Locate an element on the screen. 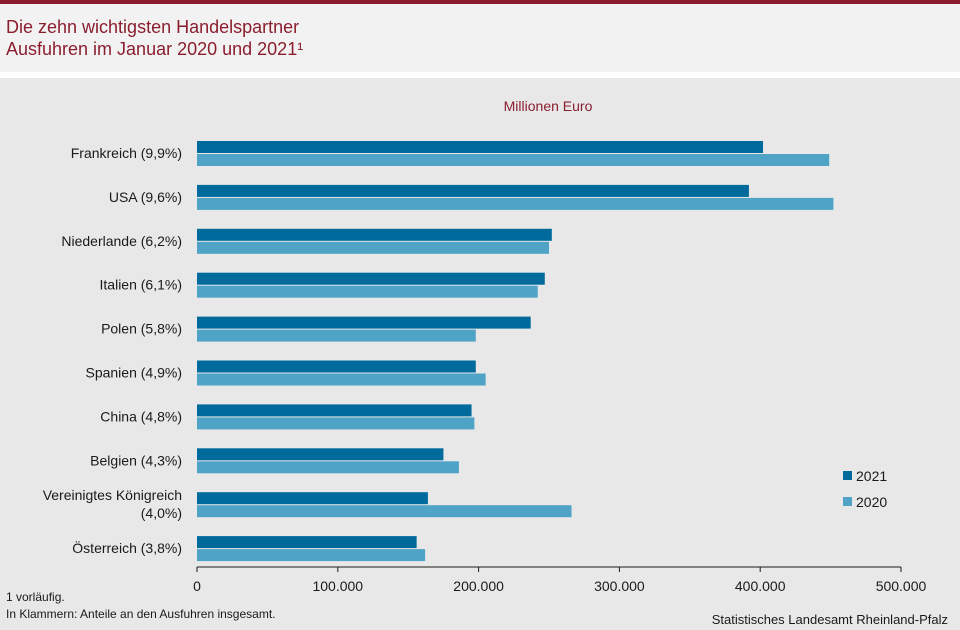 This screenshot has height=630, width=960. category-label-4: Polen (5,8%) is located at coordinates (141, 329).